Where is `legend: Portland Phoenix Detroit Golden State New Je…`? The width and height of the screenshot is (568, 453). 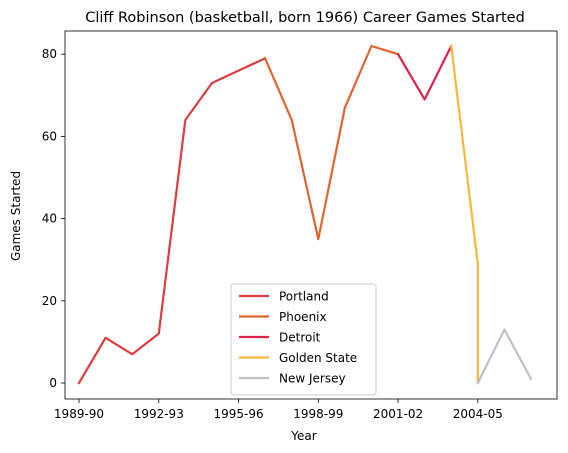
legend: Portland Phoenix Detroit Golden State New Je… is located at coordinates (303, 339).